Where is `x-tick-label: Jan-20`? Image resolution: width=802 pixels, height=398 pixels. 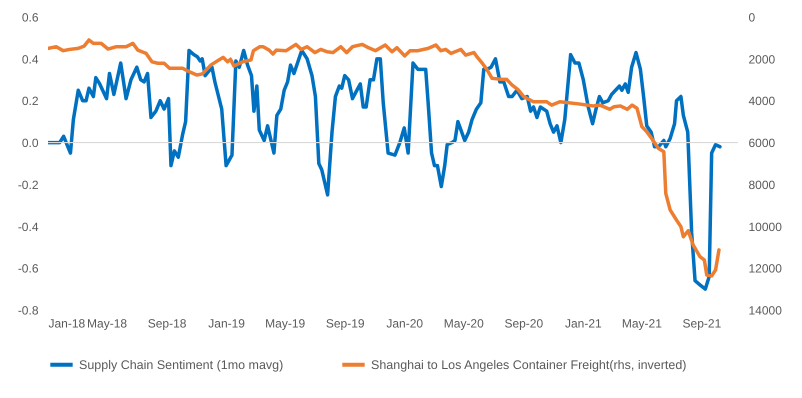
x-tick-label: Jan-20 is located at coordinates (405, 323).